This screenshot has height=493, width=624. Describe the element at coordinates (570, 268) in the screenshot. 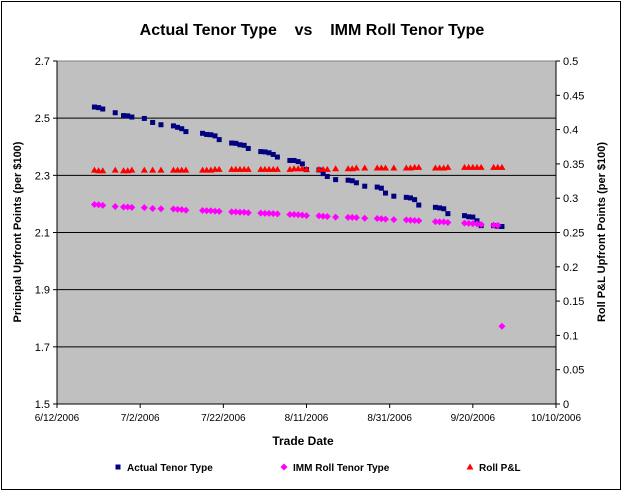

I see `y-right-tick-label: 0.2` at that location.